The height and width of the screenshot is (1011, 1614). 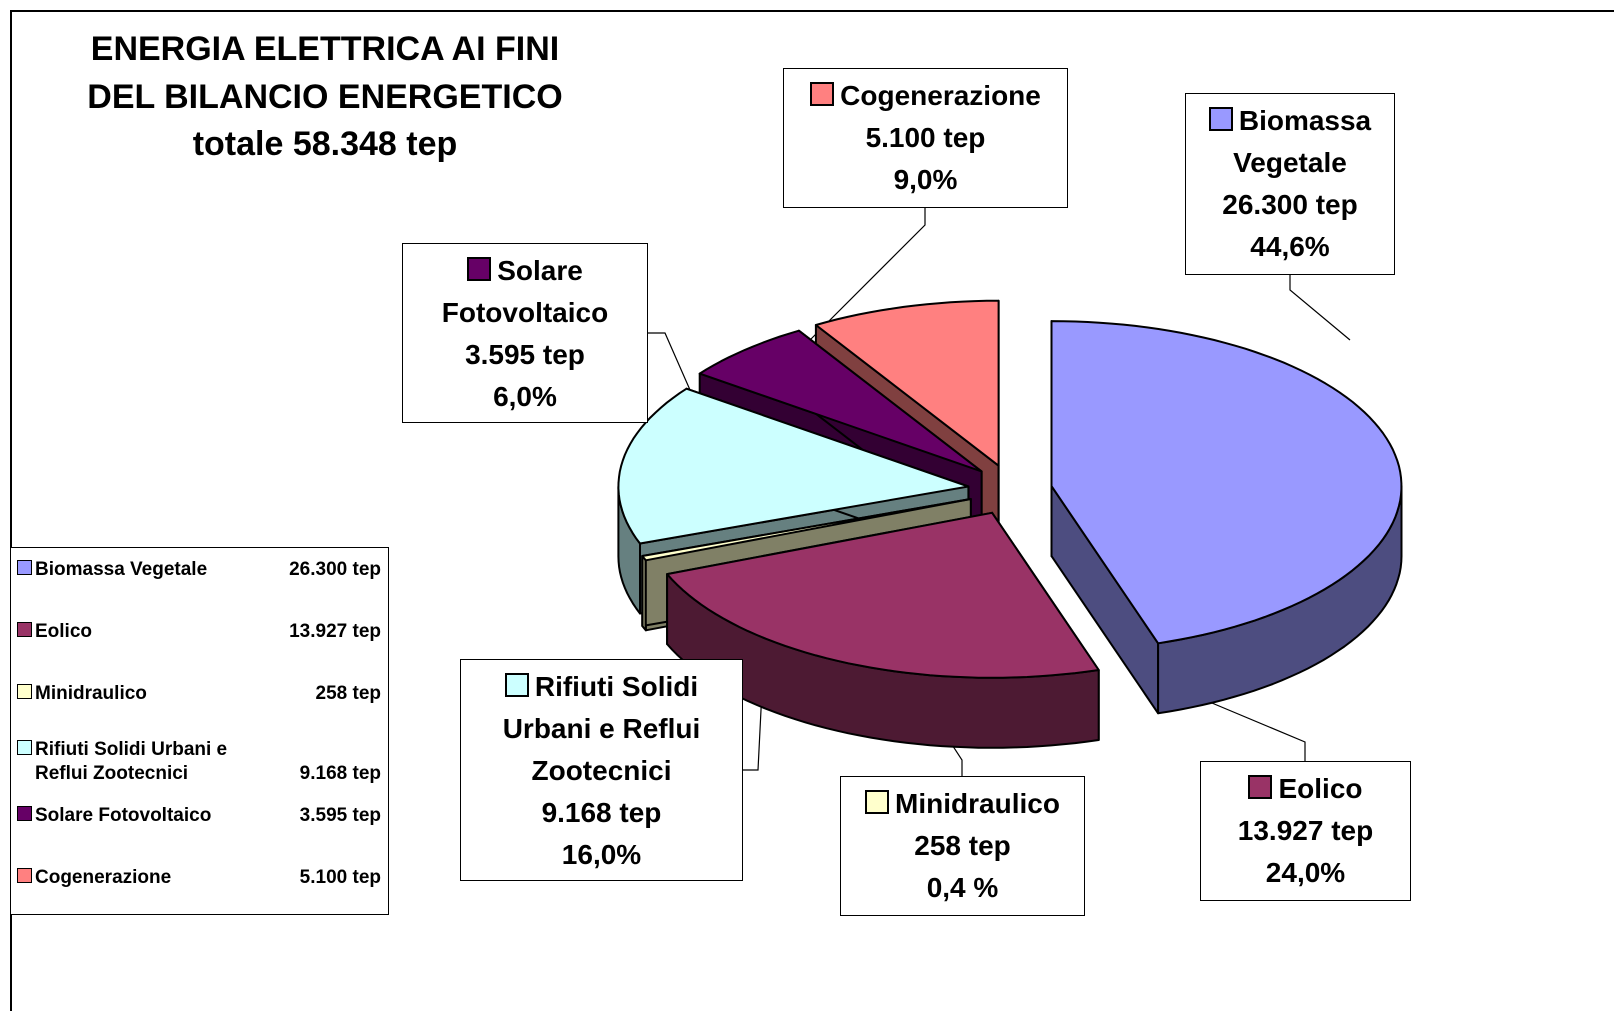 I want to click on slice-side, so click(x=644, y=593).